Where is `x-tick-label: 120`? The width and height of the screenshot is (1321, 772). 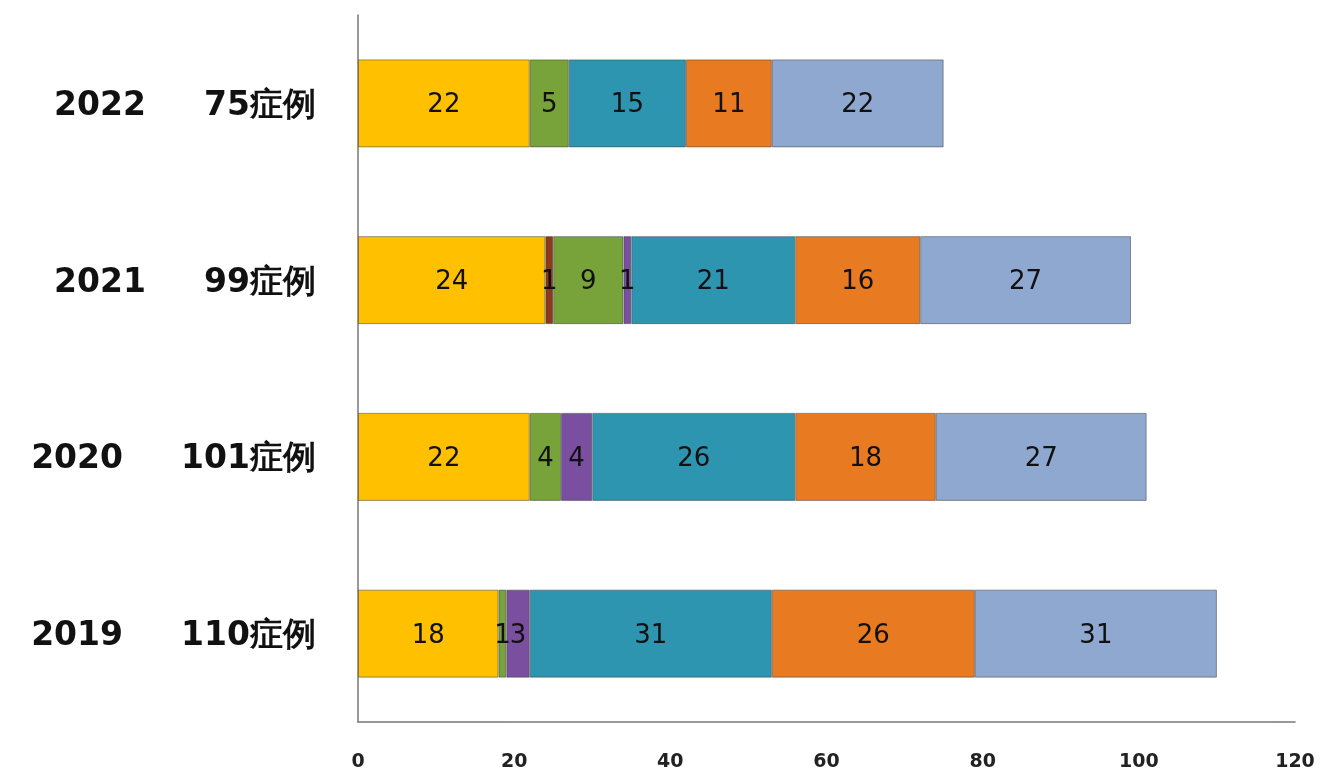
x-tick-label: 120 is located at coordinates (1295, 759).